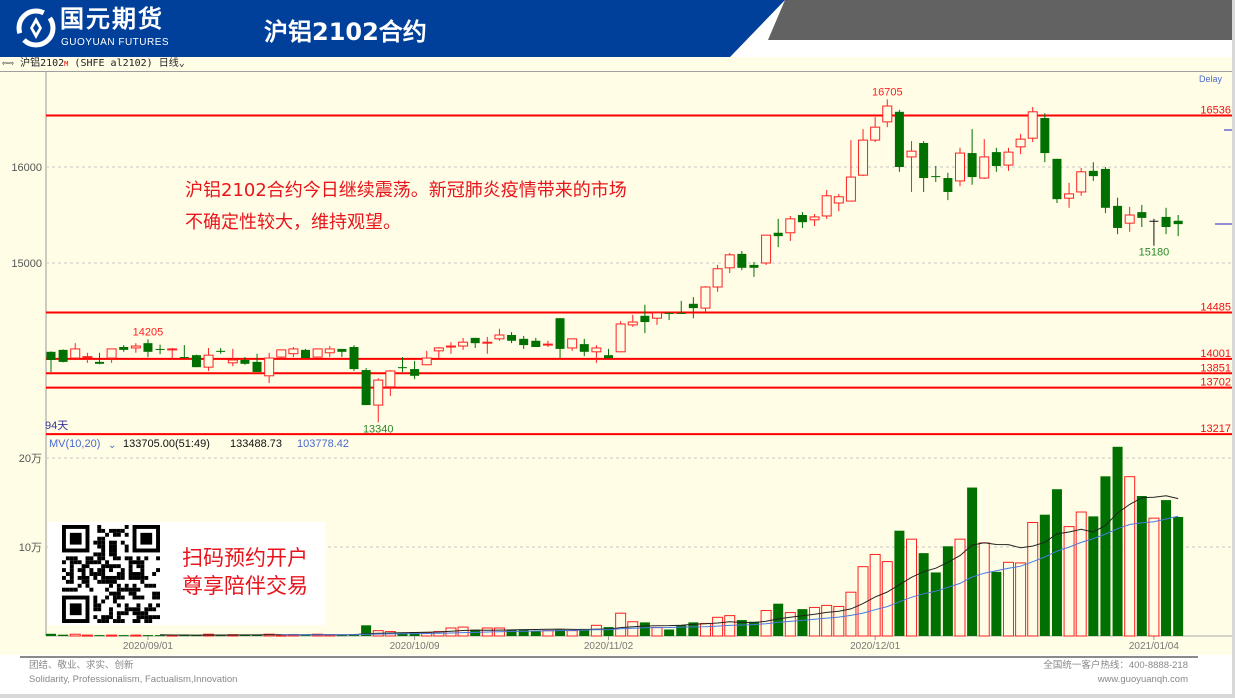  Describe the element at coordinates (8, 63) in the screenshot. I see `back-forward-arrows-icon: ⇦⇨` at that location.